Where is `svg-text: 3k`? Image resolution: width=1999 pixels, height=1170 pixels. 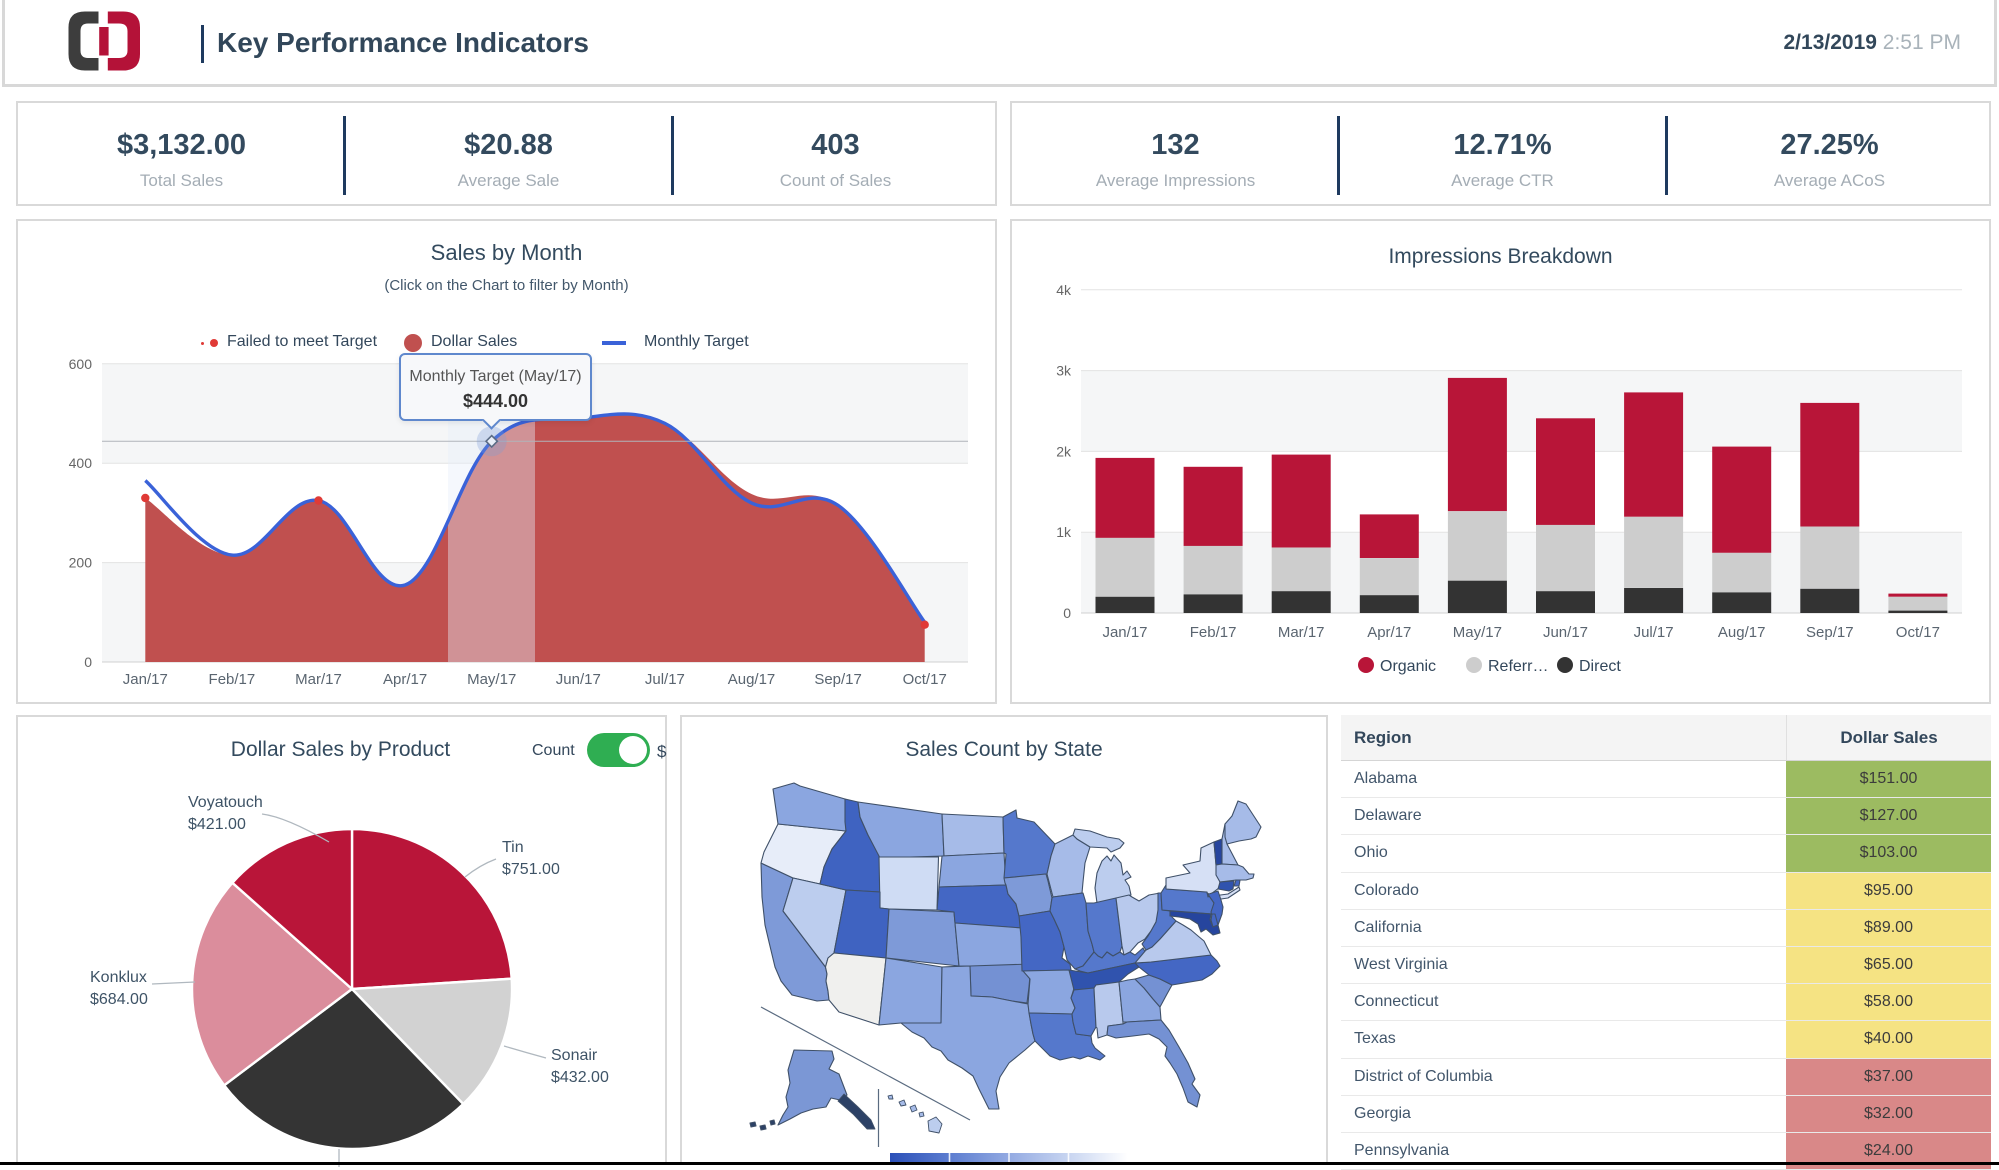
svg-text: 3k is located at coordinates (1064, 371).